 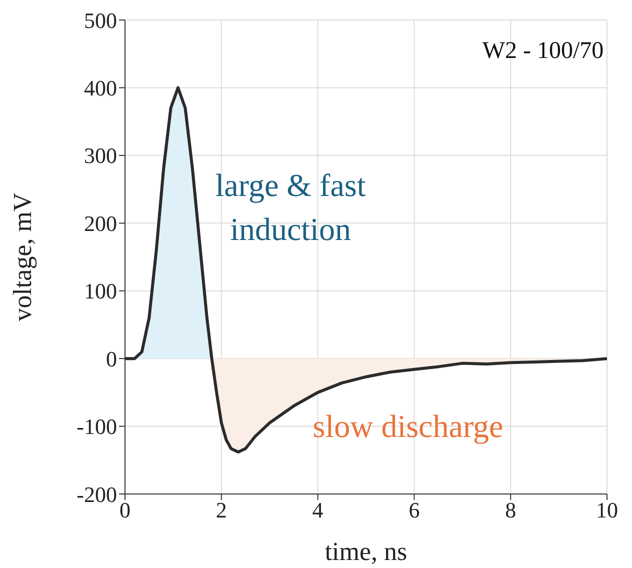 I want to click on y-tick-label: 0, so click(x=111, y=359).